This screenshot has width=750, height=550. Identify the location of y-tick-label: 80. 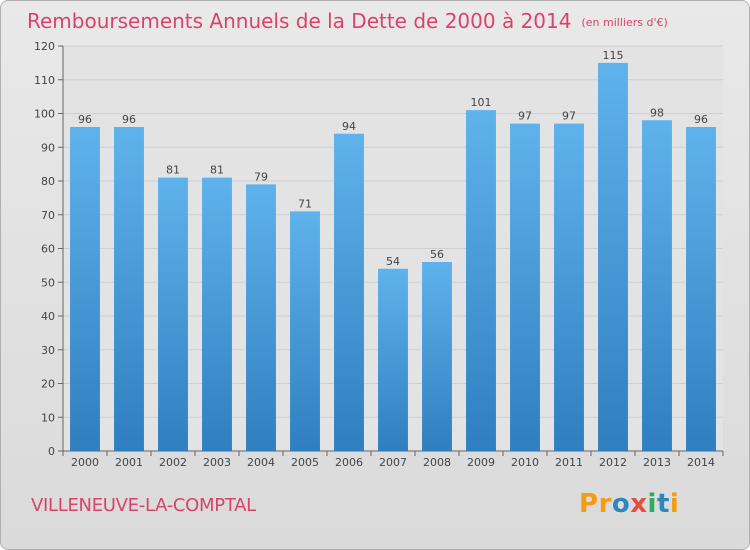
(48, 181).